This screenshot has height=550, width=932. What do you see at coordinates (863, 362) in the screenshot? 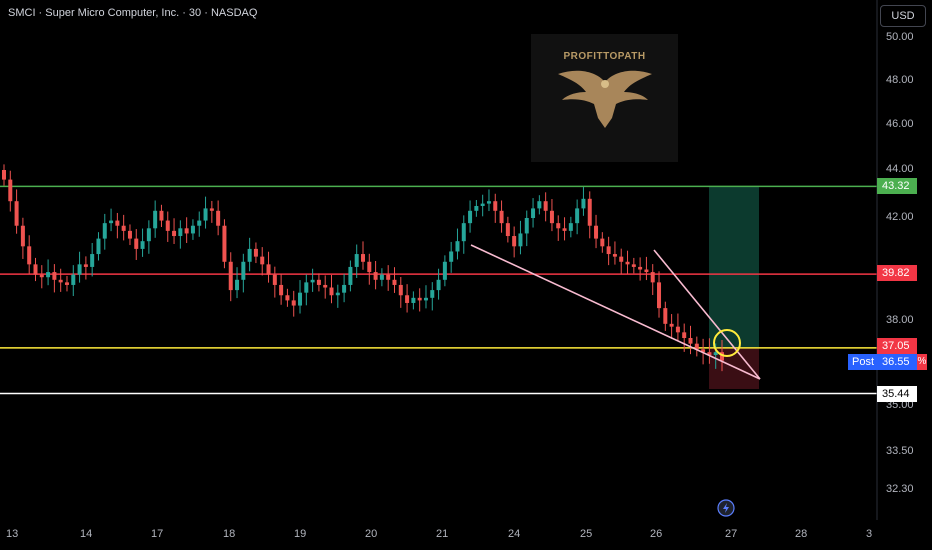
I see `post-market-tag: Post` at bounding box center [863, 362].